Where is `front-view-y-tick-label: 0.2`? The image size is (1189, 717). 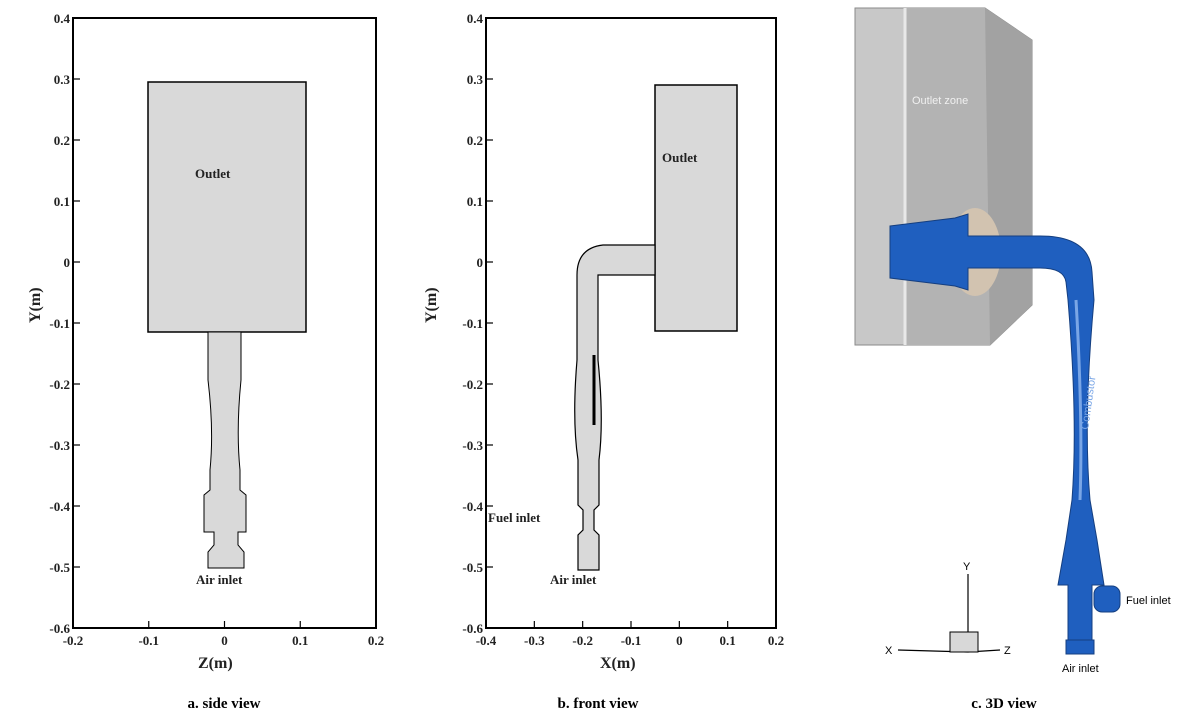
front-view-y-tick-label: 0.2 is located at coordinates (475, 140).